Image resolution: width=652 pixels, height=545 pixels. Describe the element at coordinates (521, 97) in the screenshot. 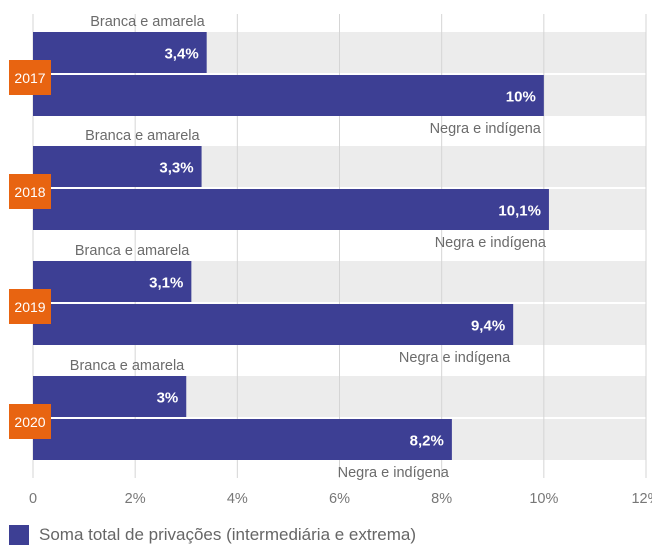

I see `bar-value-label: 10%` at that location.